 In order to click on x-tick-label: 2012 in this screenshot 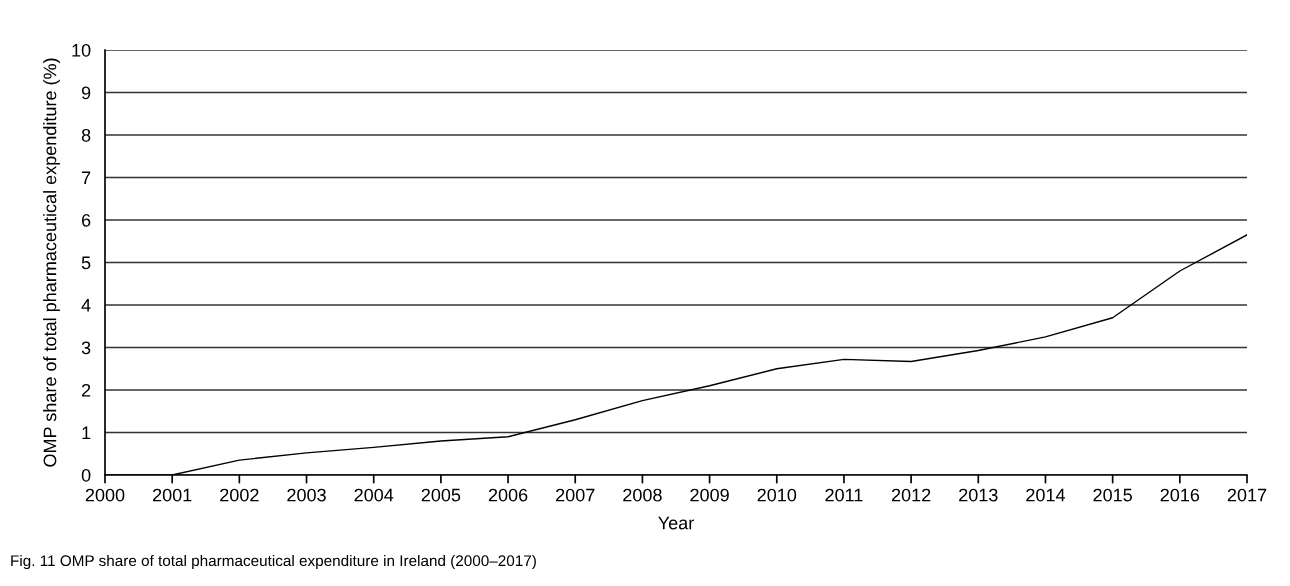, I will do `click(911, 495)`.